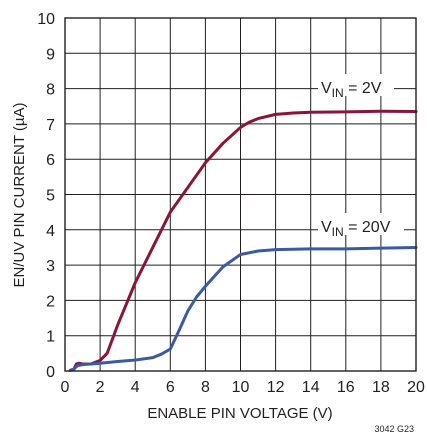 The width and height of the screenshot is (427, 436). Describe the element at coordinates (50, 90) in the screenshot. I see `y-tick-label: 8` at that location.